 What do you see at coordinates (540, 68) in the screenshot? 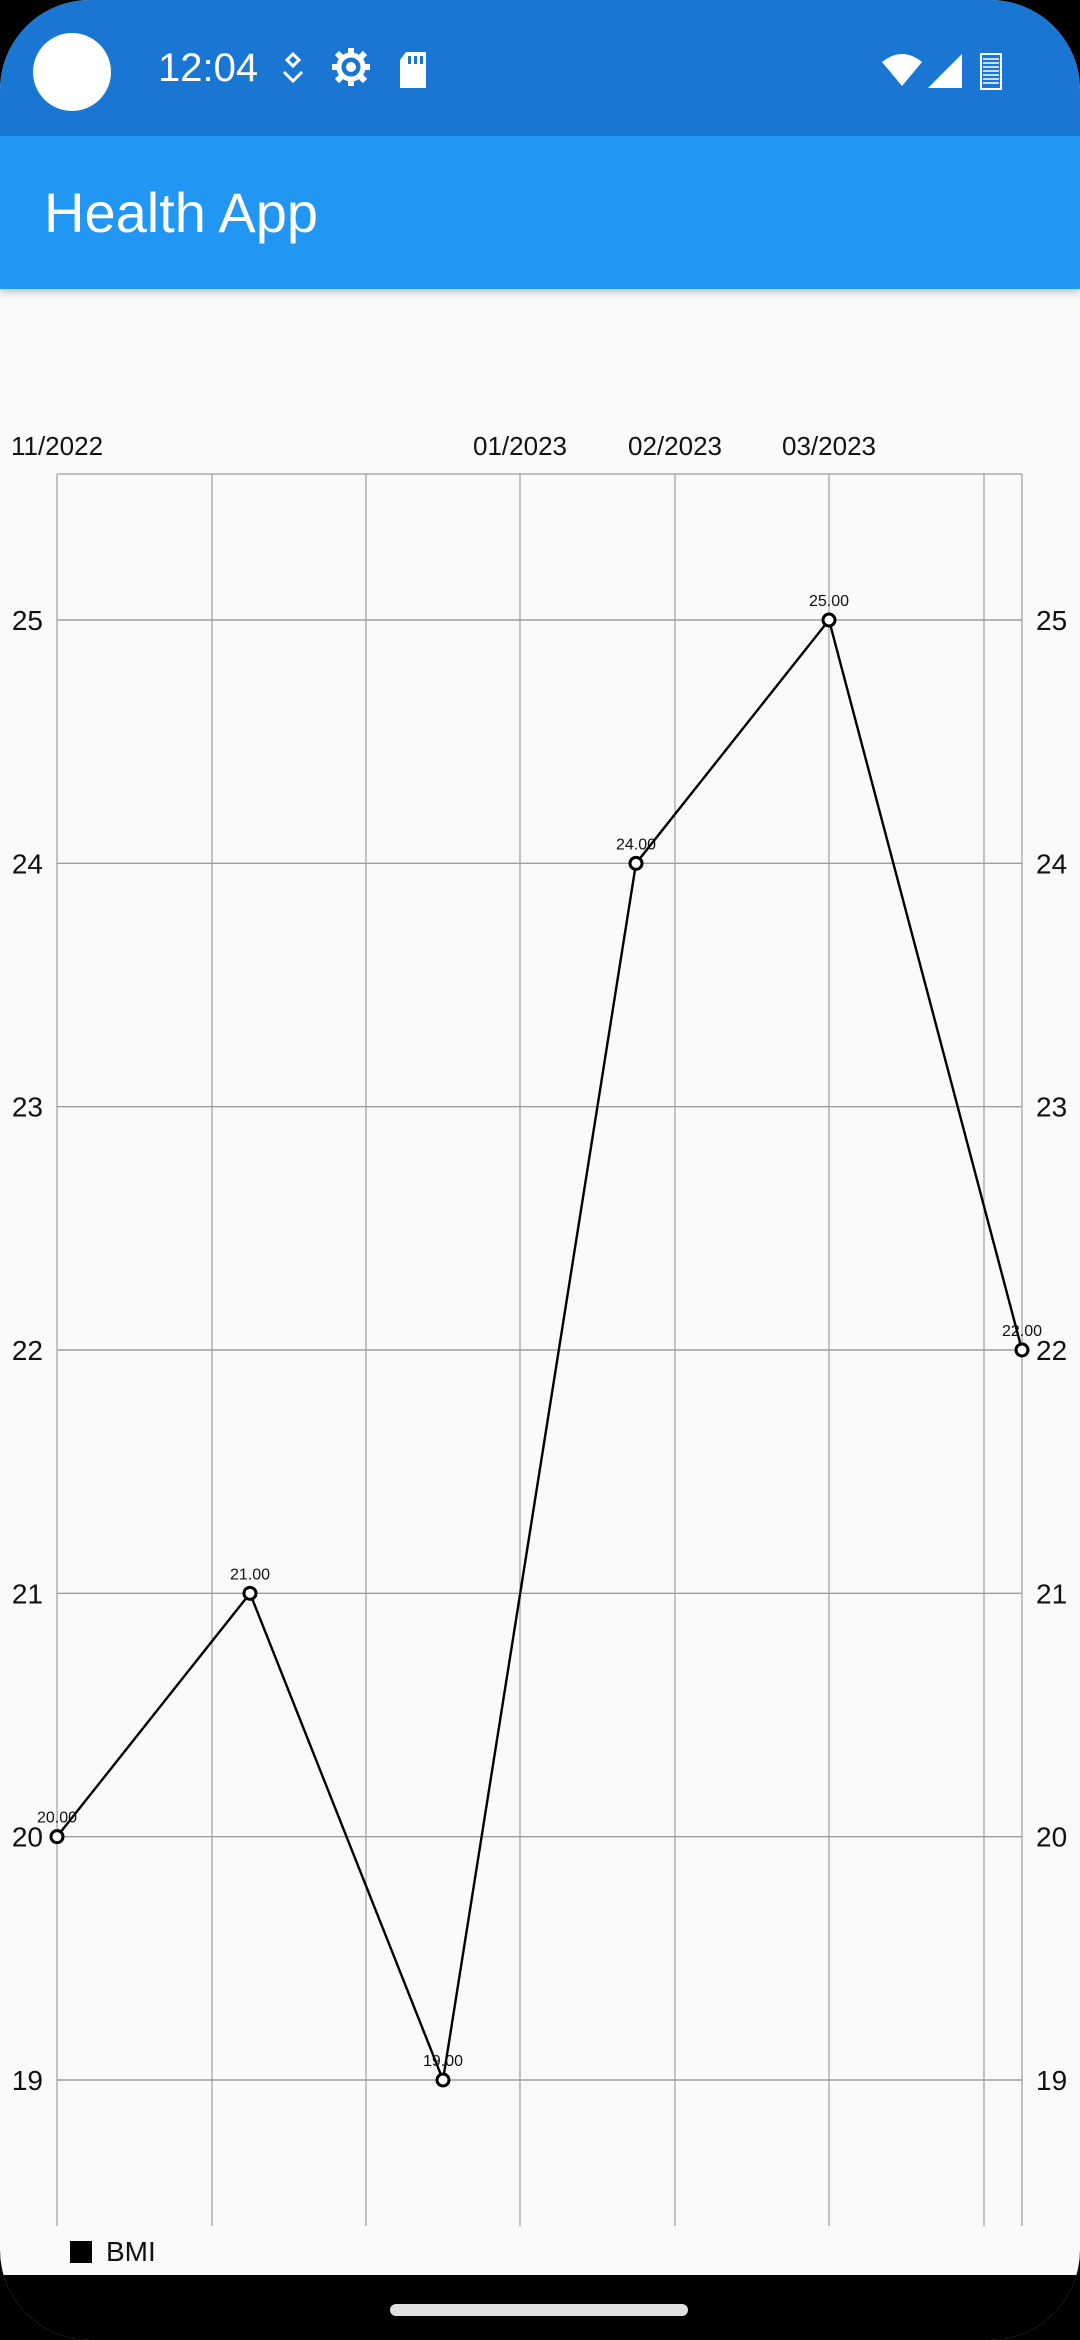
I see `status-bar: 12:04` at bounding box center [540, 68].